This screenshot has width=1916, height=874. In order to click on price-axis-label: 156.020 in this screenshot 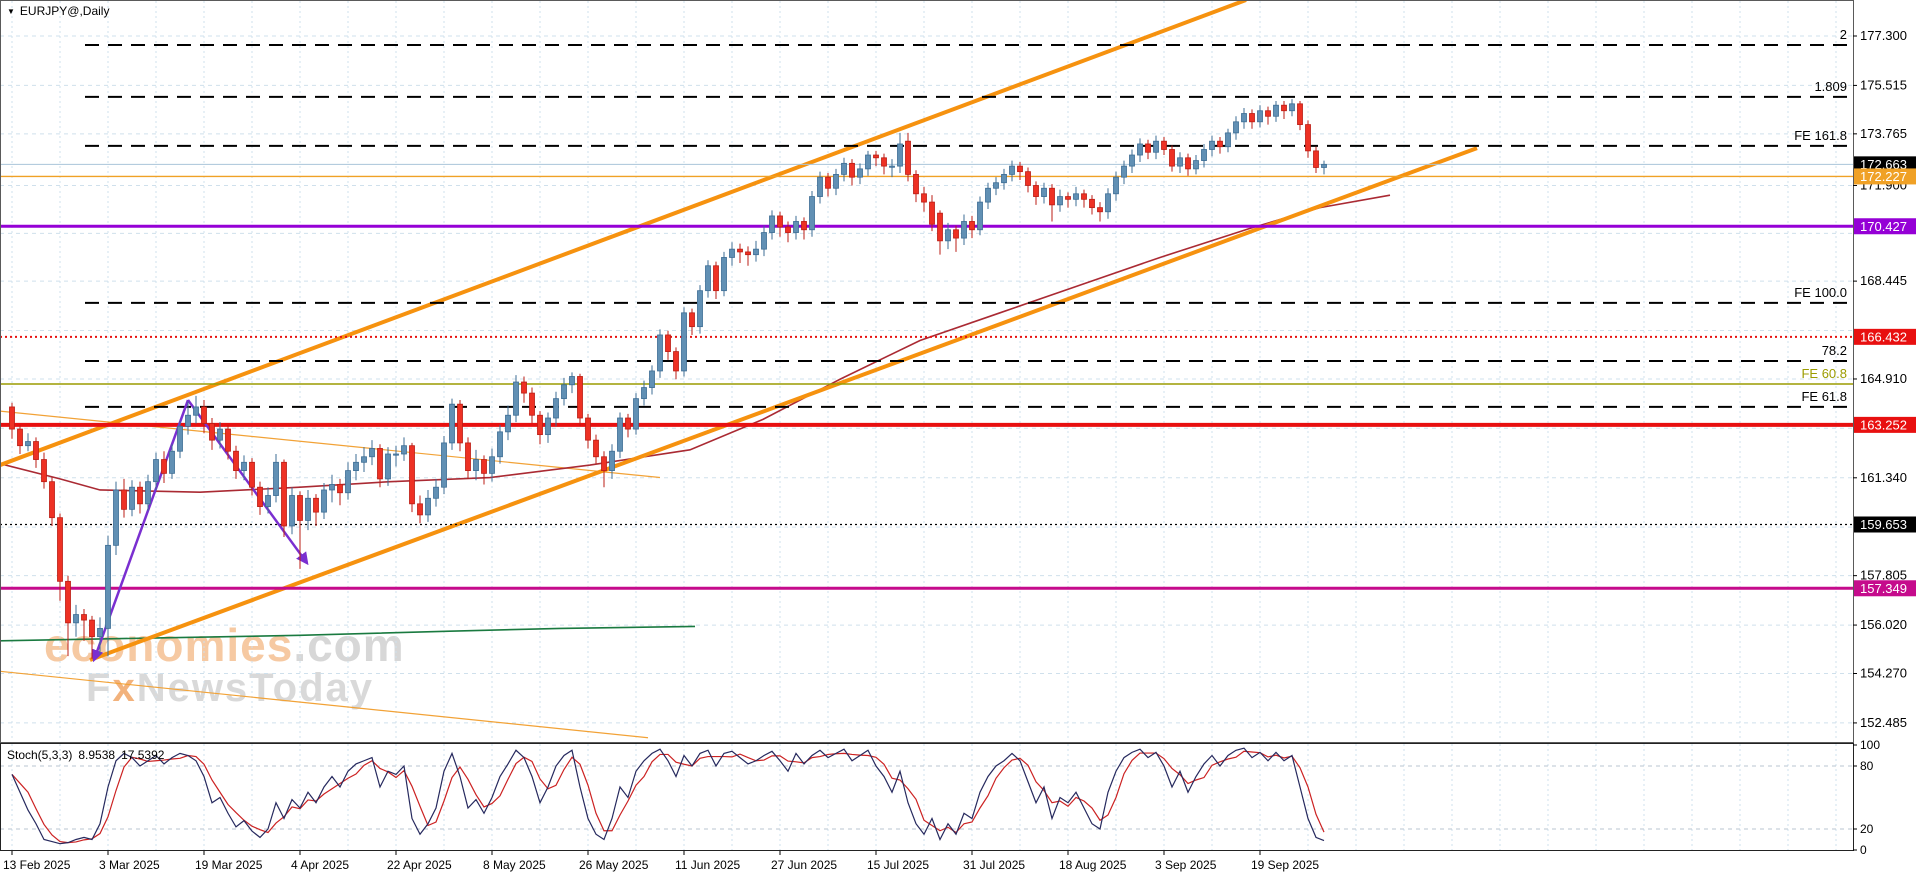, I will do `click(1883, 624)`.